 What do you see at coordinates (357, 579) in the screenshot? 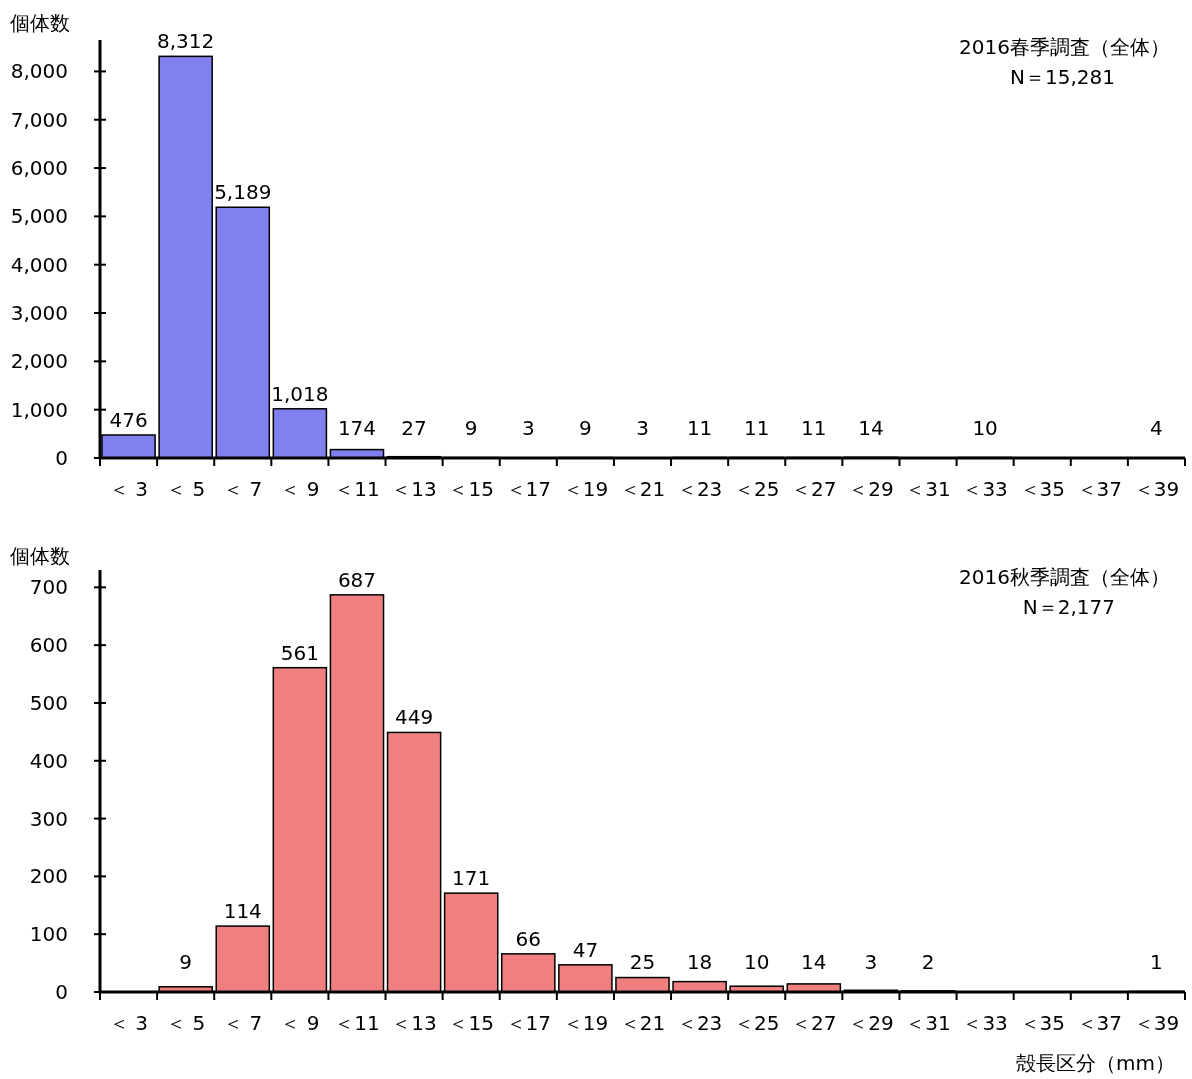
I see `data-label: 687` at bounding box center [357, 579].